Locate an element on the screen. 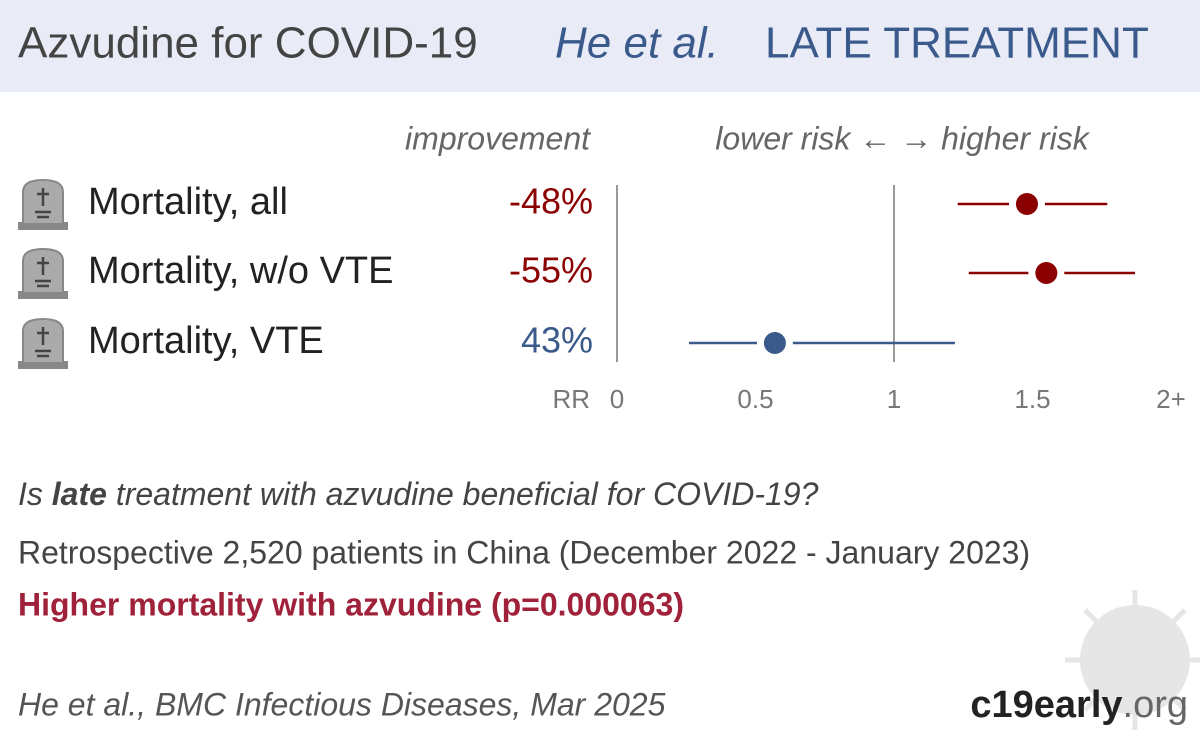  brand-domain: .org is located at coordinates (1155, 705).